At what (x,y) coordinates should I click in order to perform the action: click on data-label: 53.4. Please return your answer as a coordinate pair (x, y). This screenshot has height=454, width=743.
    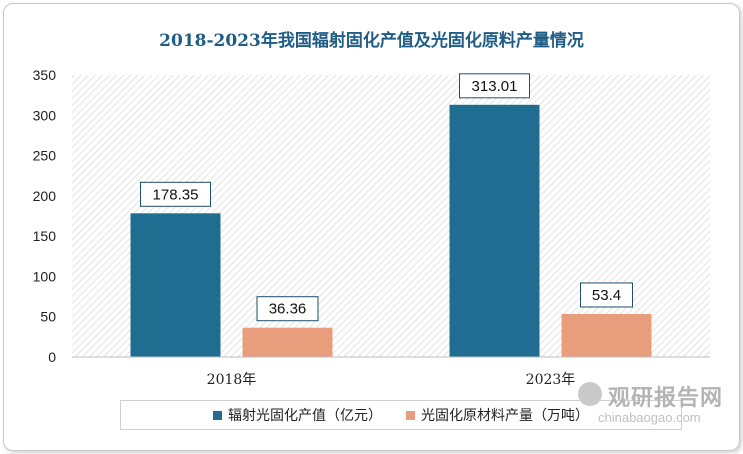
    Looking at the image, I should click on (606, 295).